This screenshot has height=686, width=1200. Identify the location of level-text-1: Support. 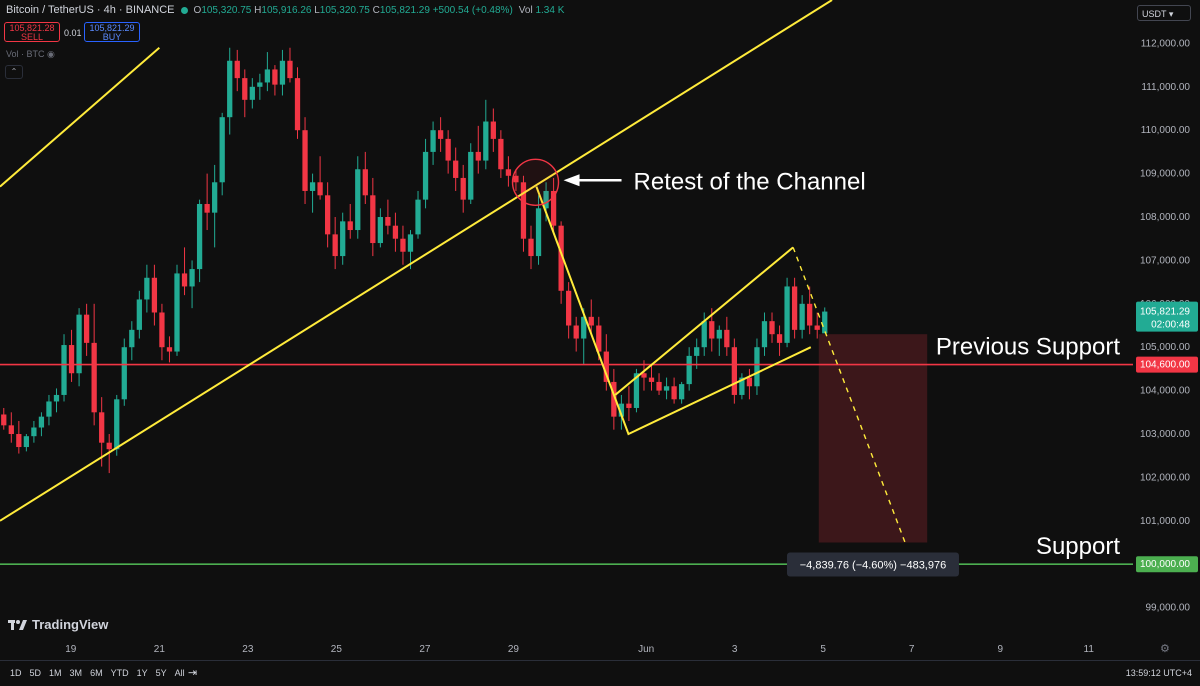
(1078, 546).